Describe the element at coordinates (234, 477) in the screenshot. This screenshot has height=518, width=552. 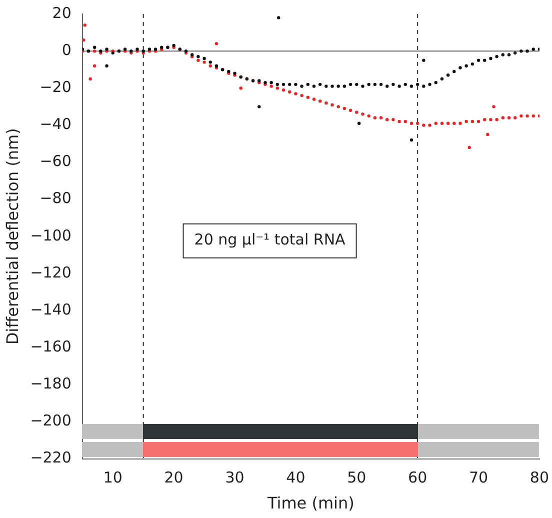
I see `x-tick-label: 30` at that location.